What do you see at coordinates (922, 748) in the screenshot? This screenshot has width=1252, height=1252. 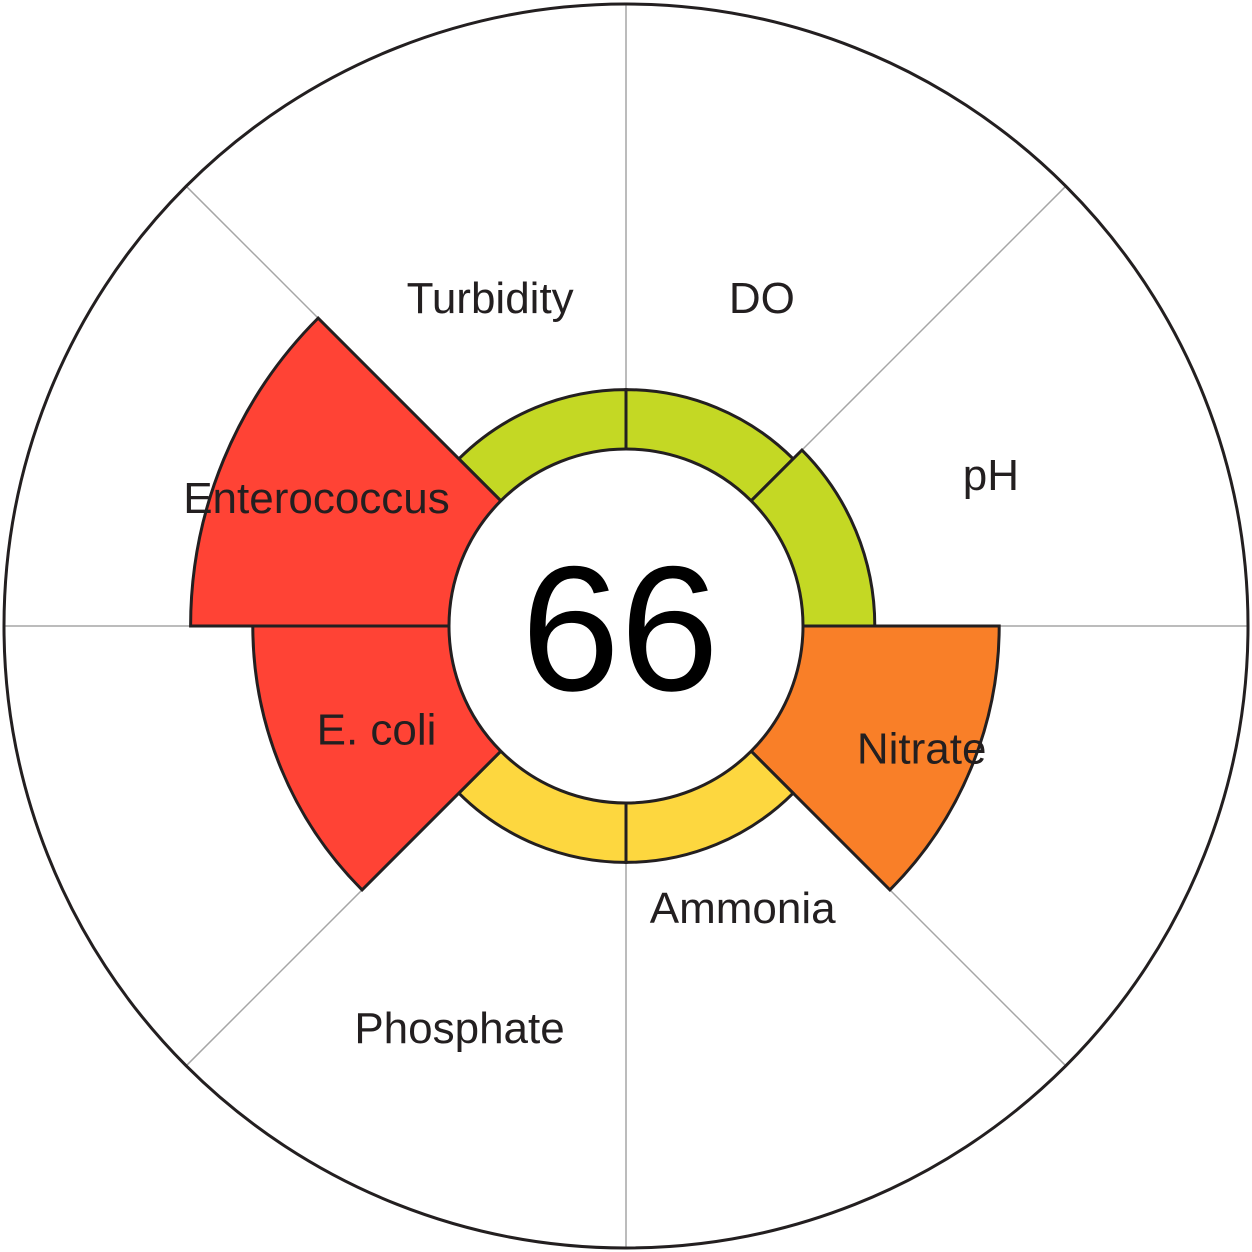 I see `sector-label-nitrate: Nitrate` at bounding box center [922, 748].